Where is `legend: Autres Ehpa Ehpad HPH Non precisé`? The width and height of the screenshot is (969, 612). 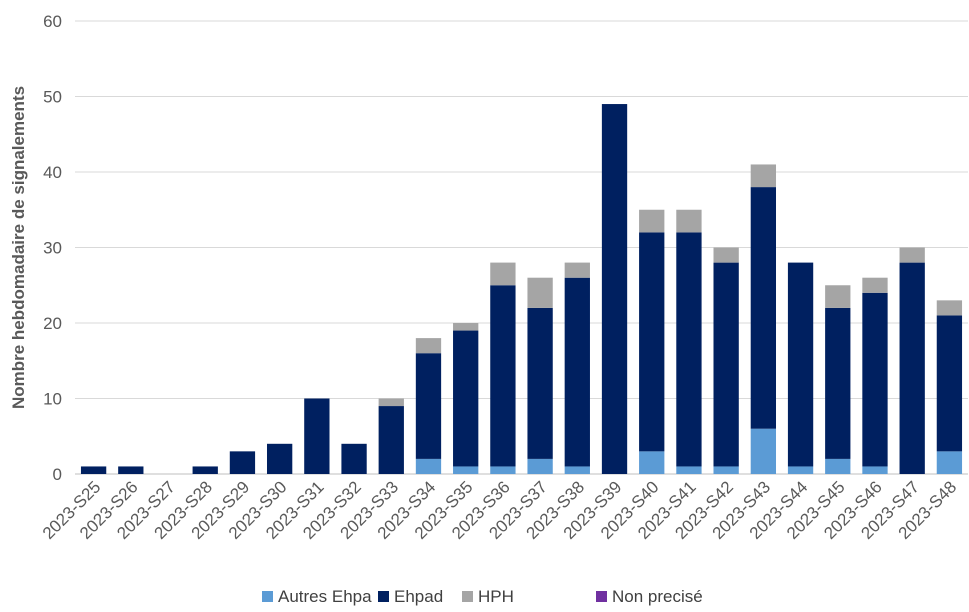 legend: Autres Ehpa Ehpad HPH Non precisé is located at coordinates (482, 596).